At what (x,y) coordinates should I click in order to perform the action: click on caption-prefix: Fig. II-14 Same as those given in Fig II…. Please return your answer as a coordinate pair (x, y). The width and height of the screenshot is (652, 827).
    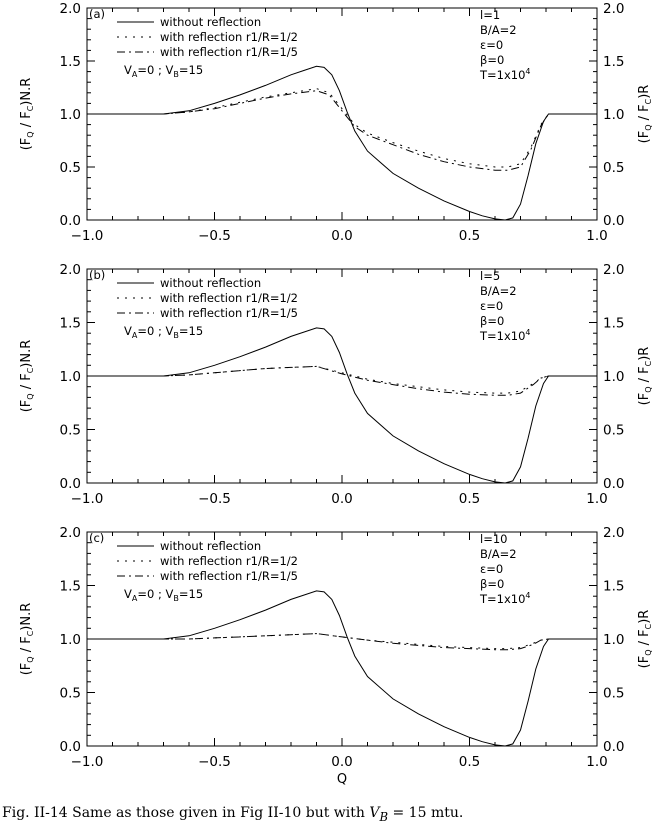
    Looking at the image, I should click on (186, 813).